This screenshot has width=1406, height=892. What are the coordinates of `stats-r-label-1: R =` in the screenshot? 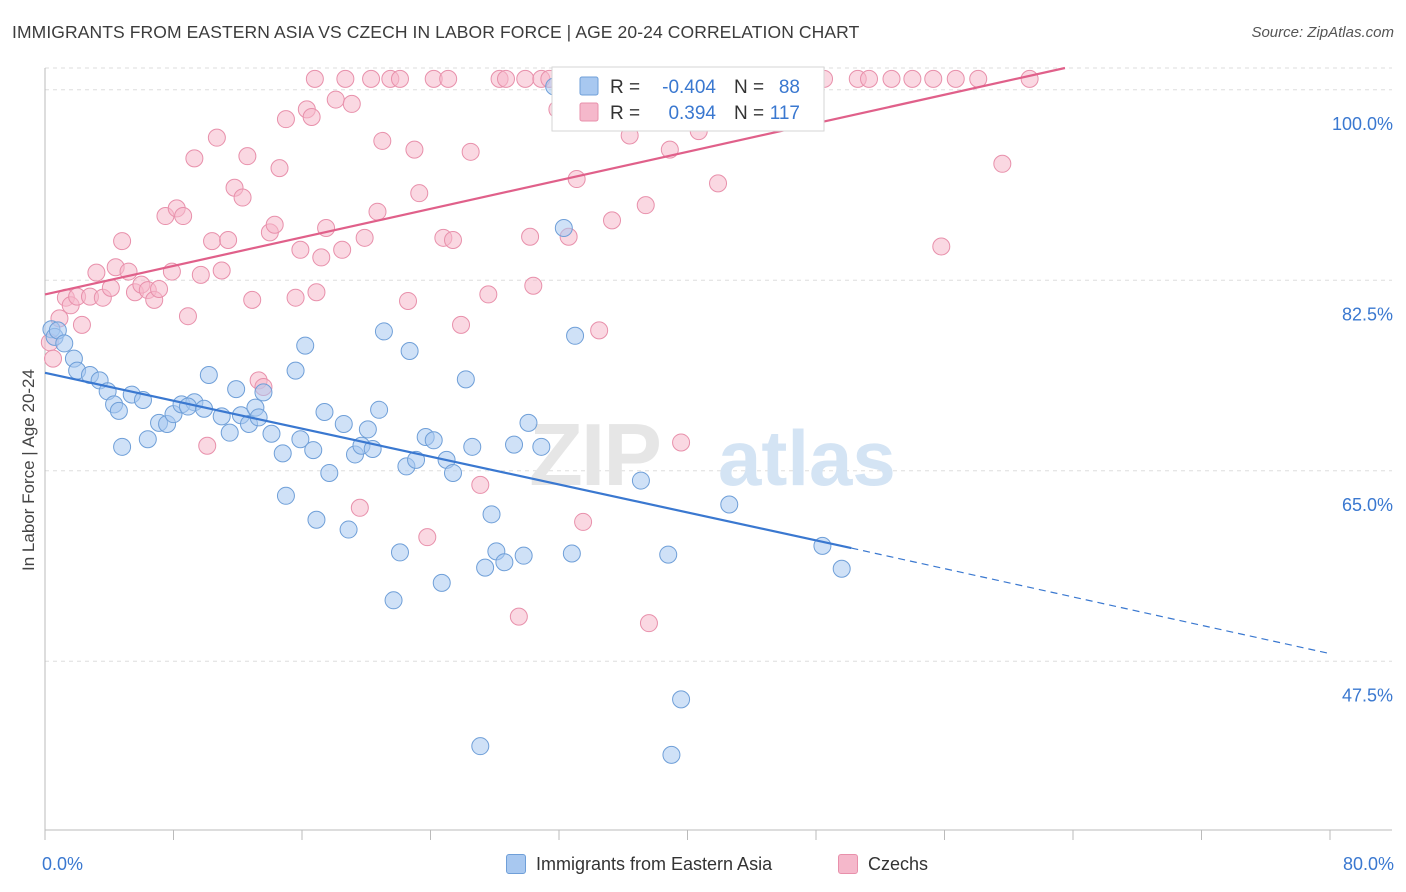 It's located at (625, 87).